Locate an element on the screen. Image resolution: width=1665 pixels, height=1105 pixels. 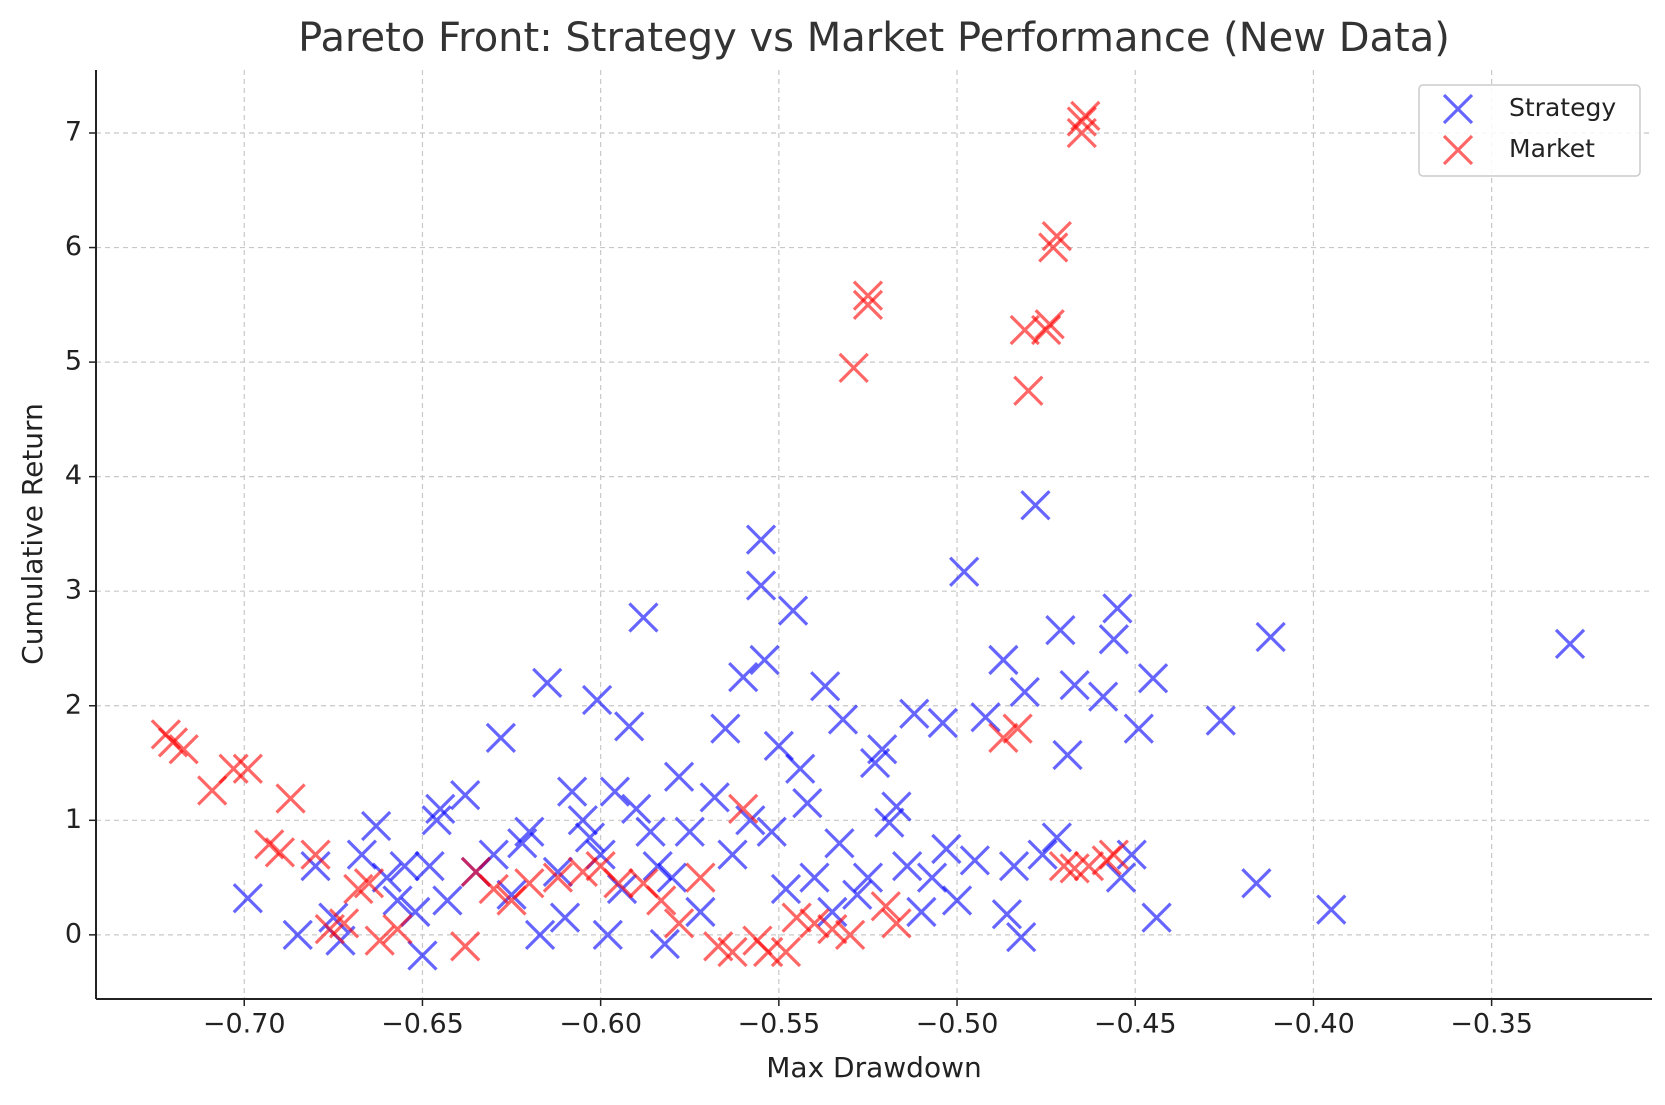
x-tick-label: −0.55 is located at coordinates (778, 1024).